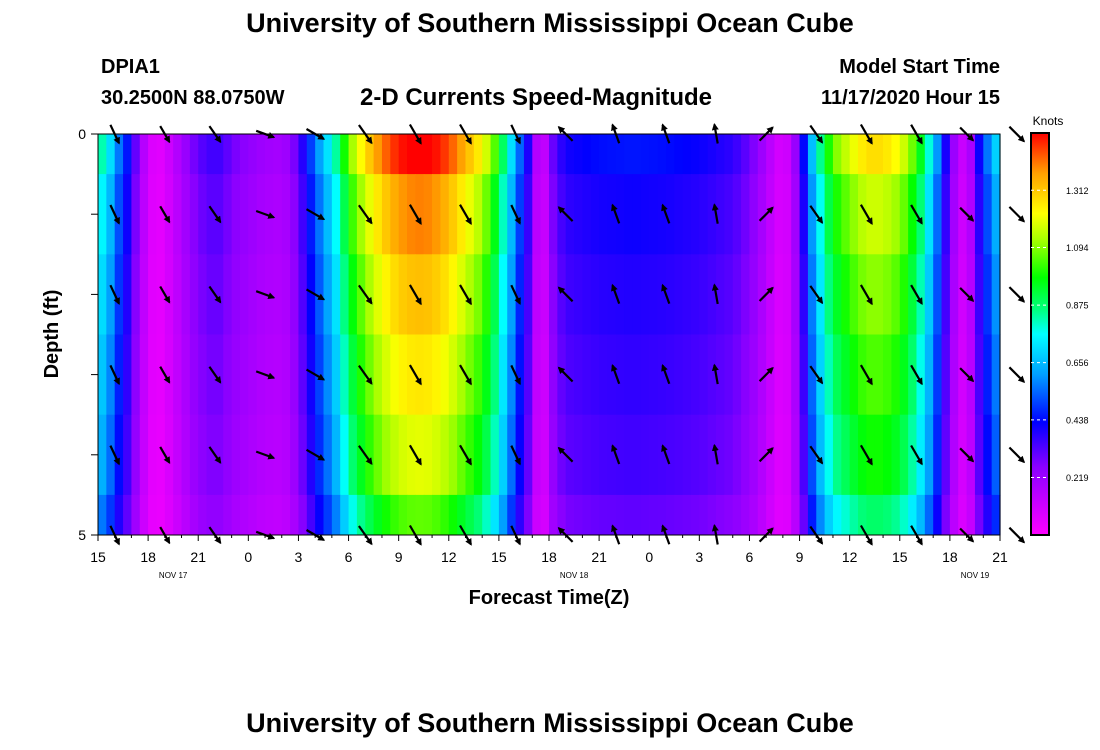 This screenshot has height=750, width=1100. I want to click on station-coordinates: 30.2500N 88.0750W, so click(193, 98).